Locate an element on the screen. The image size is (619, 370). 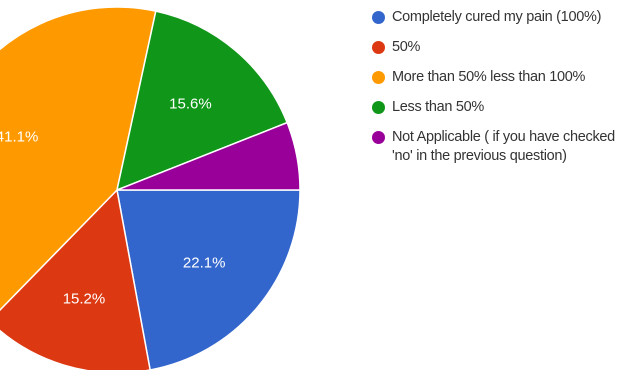
legend-label-2: More than 50% less than 100% is located at coordinates (489, 77).